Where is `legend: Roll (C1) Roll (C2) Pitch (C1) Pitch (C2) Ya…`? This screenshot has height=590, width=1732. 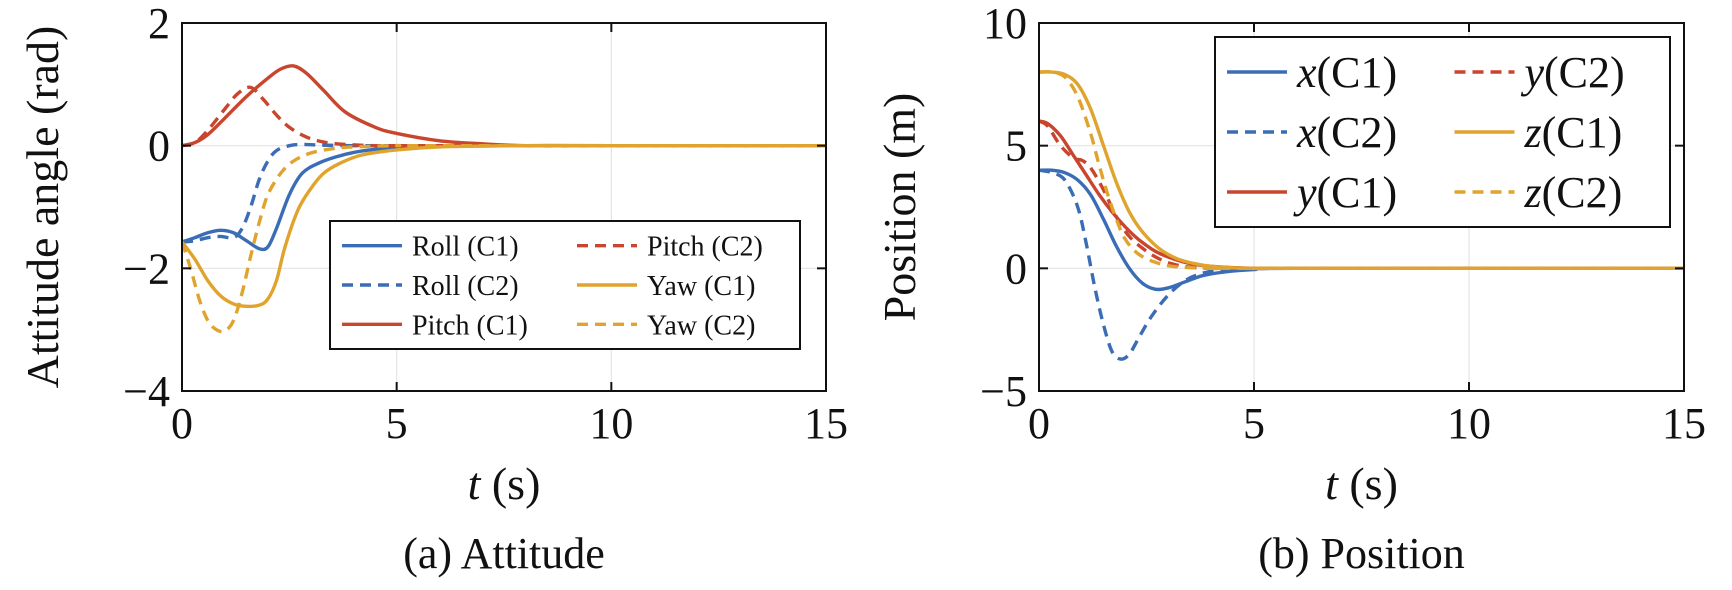 legend: Roll (C1) Roll (C2) Pitch (C1) Pitch (C2) Ya… is located at coordinates (565, 285).